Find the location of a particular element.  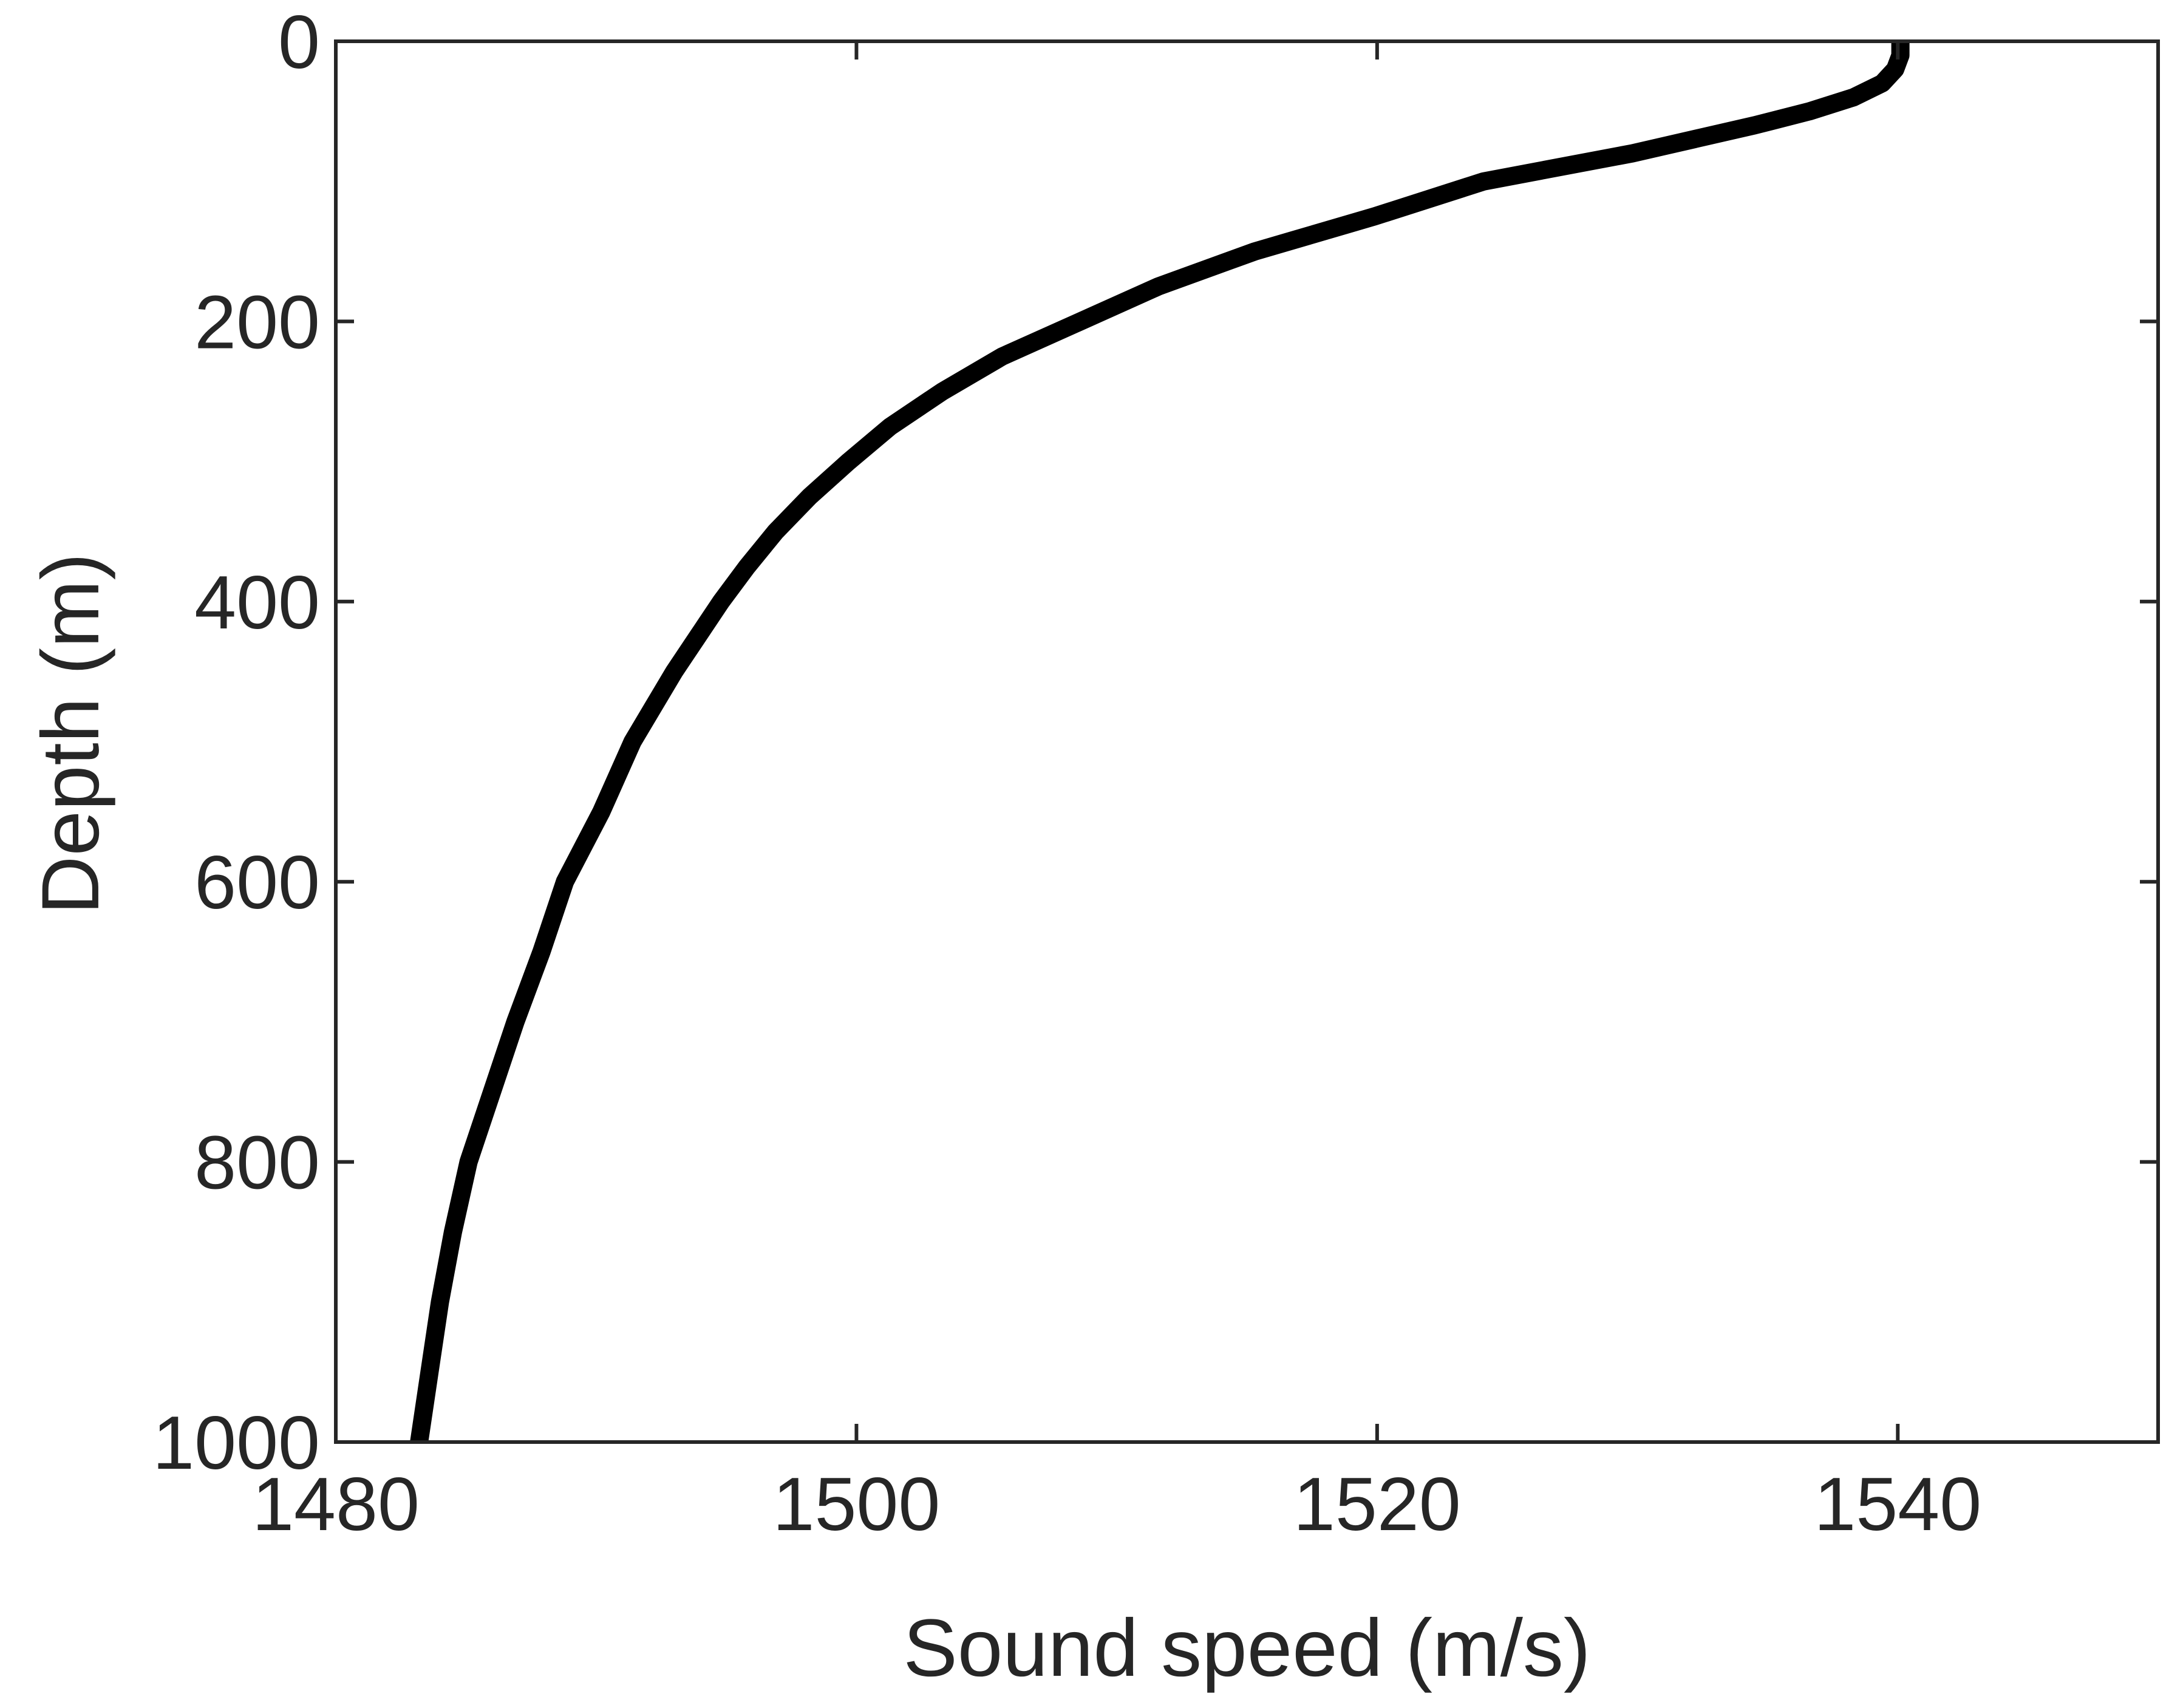

x-tick-label: 1540 is located at coordinates (1897, 1504).